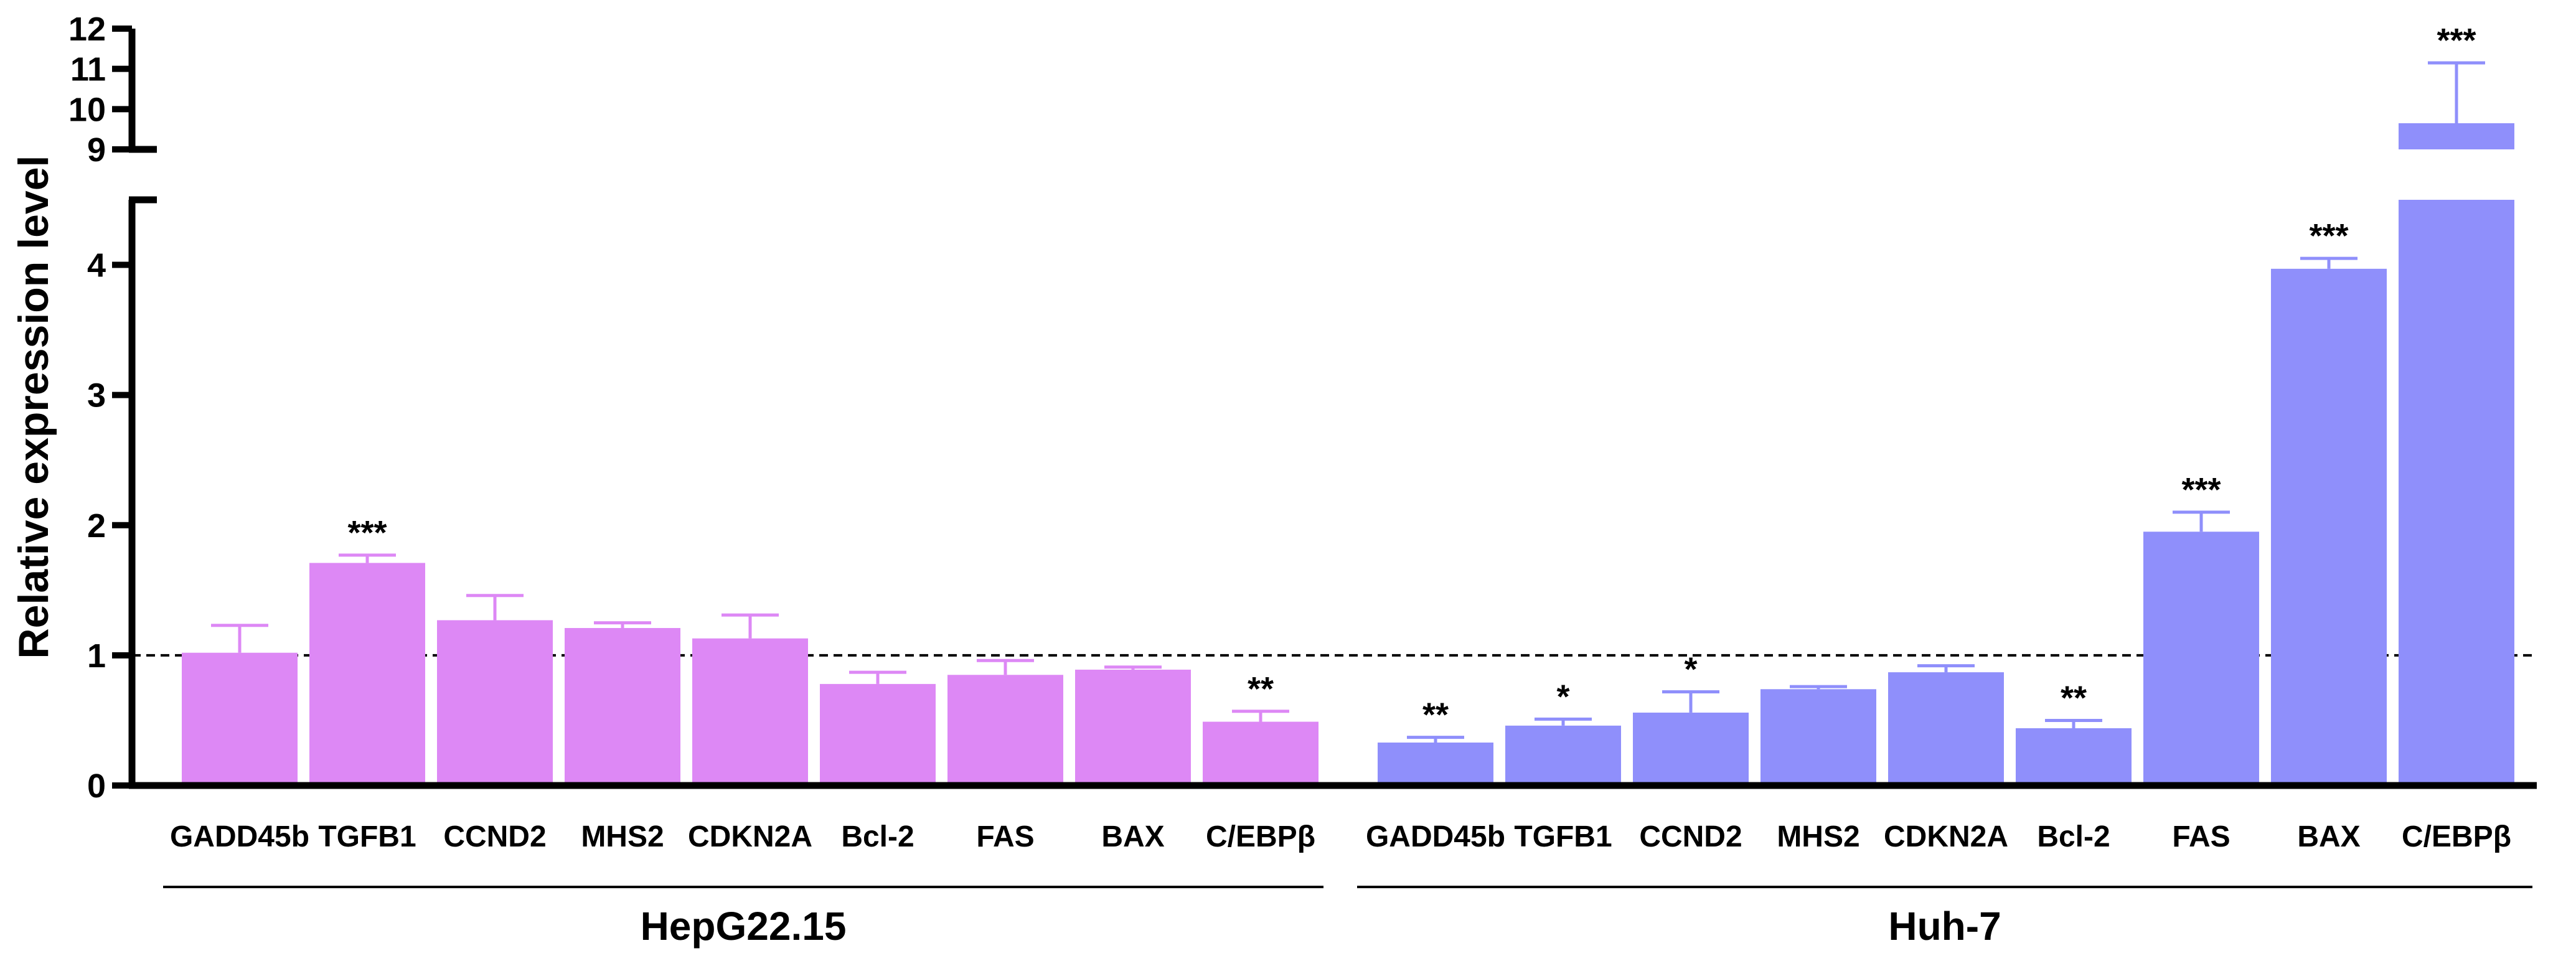  I want to click on bar-upper-segment, so click(2456, 136).